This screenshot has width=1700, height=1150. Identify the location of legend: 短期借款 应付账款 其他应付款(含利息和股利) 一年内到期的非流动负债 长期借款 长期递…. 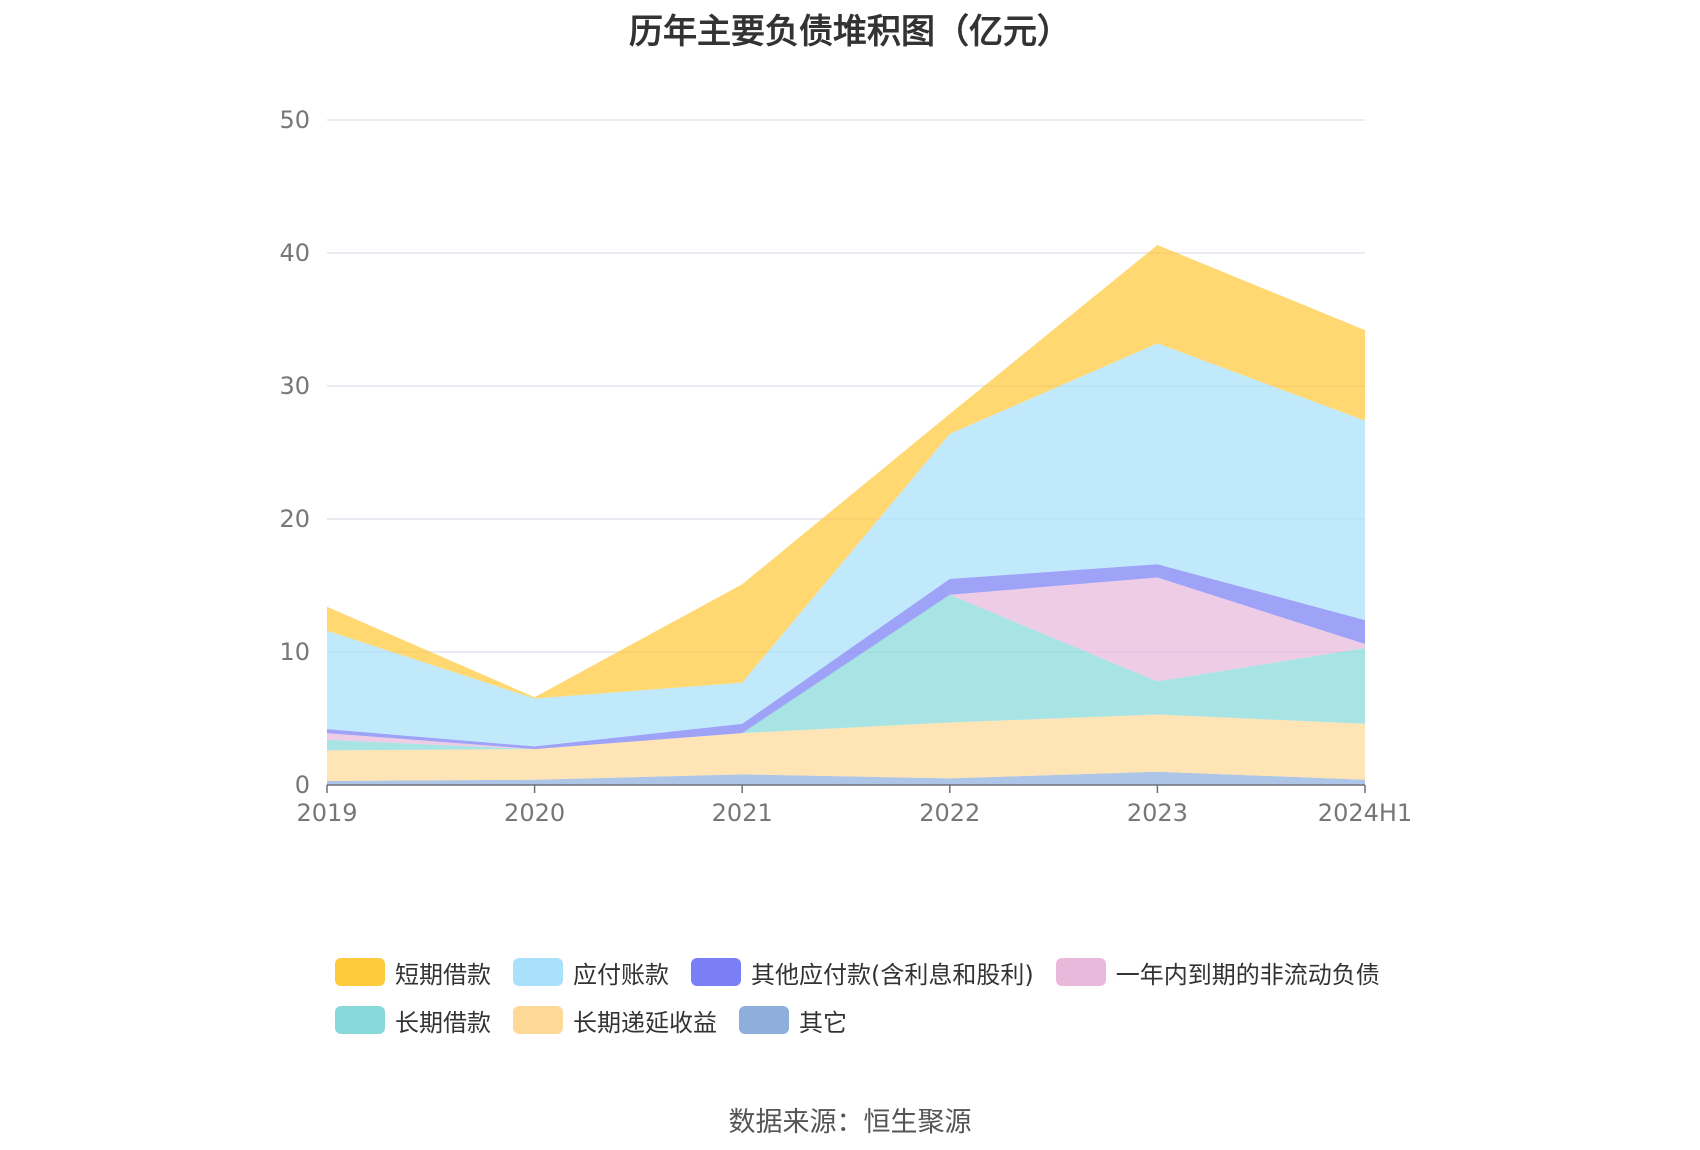
(885, 996).